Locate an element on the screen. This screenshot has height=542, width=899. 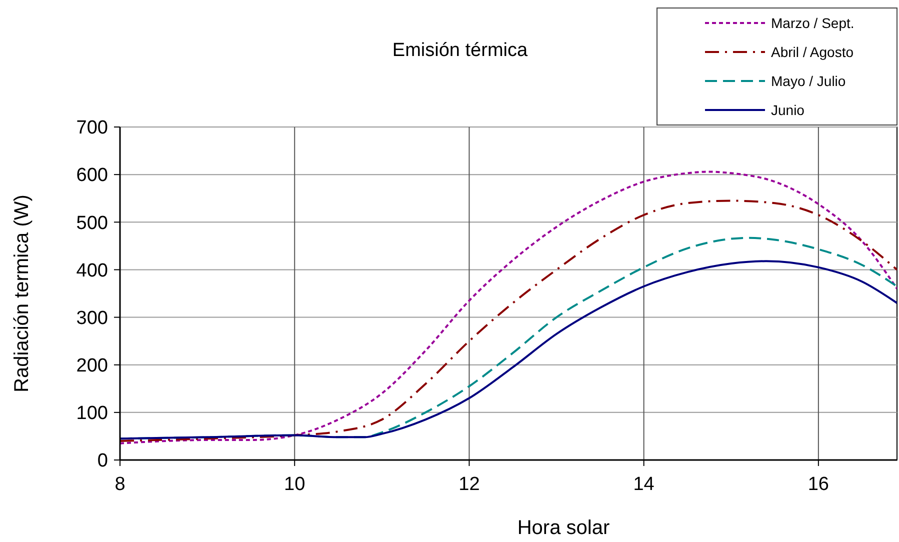
x-tick-label: 8 is located at coordinates (120, 484).